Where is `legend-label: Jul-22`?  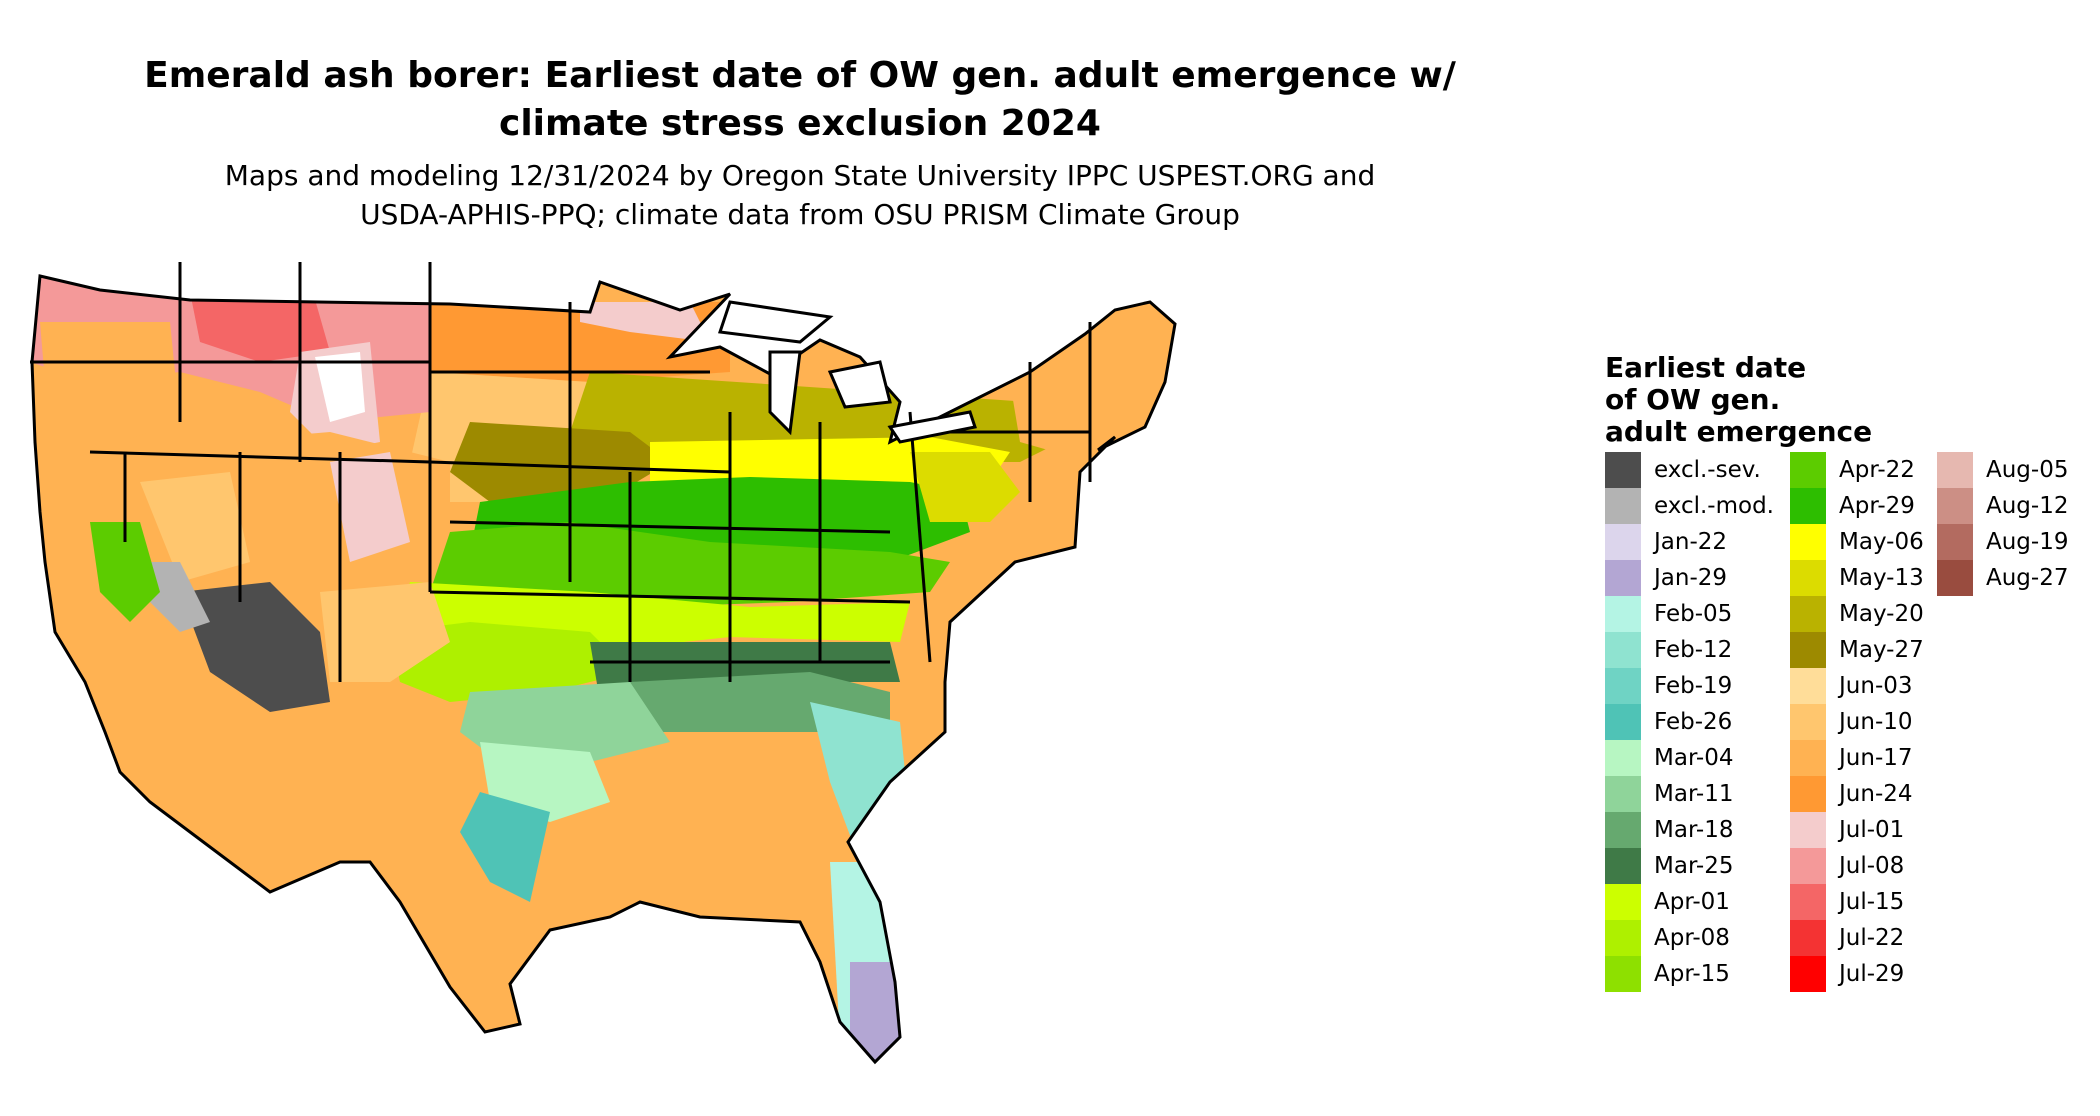
legend-label: Jul-22 is located at coordinates (1872, 938).